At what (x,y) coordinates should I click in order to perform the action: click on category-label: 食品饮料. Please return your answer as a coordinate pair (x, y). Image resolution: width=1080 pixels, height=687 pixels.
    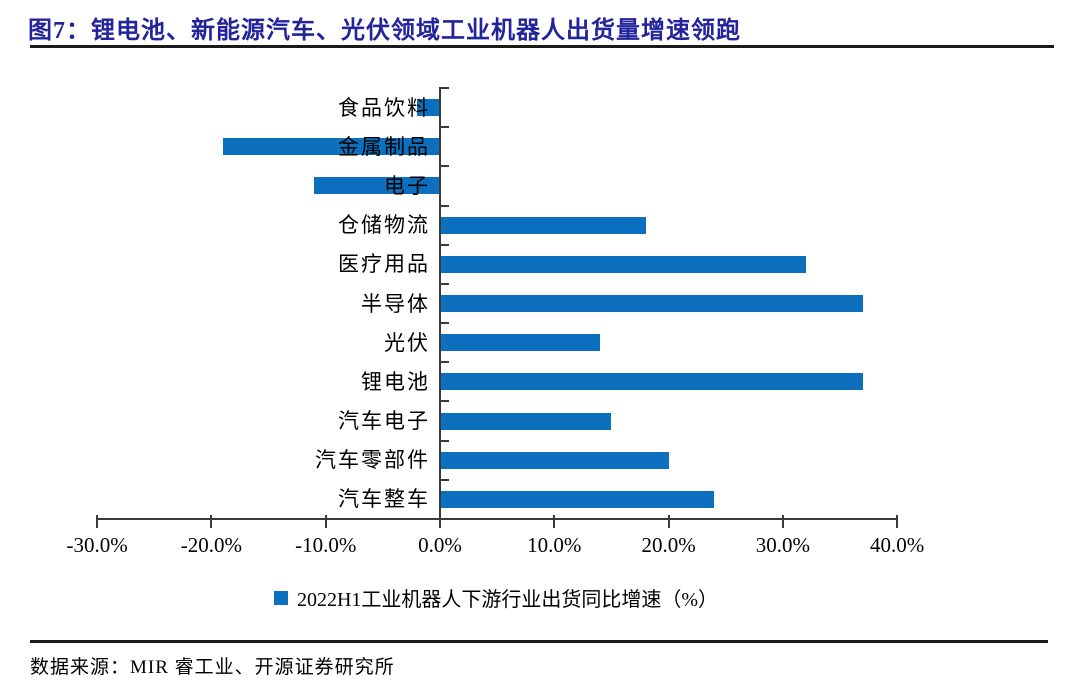
    Looking at the image, I should click on (384, 107).